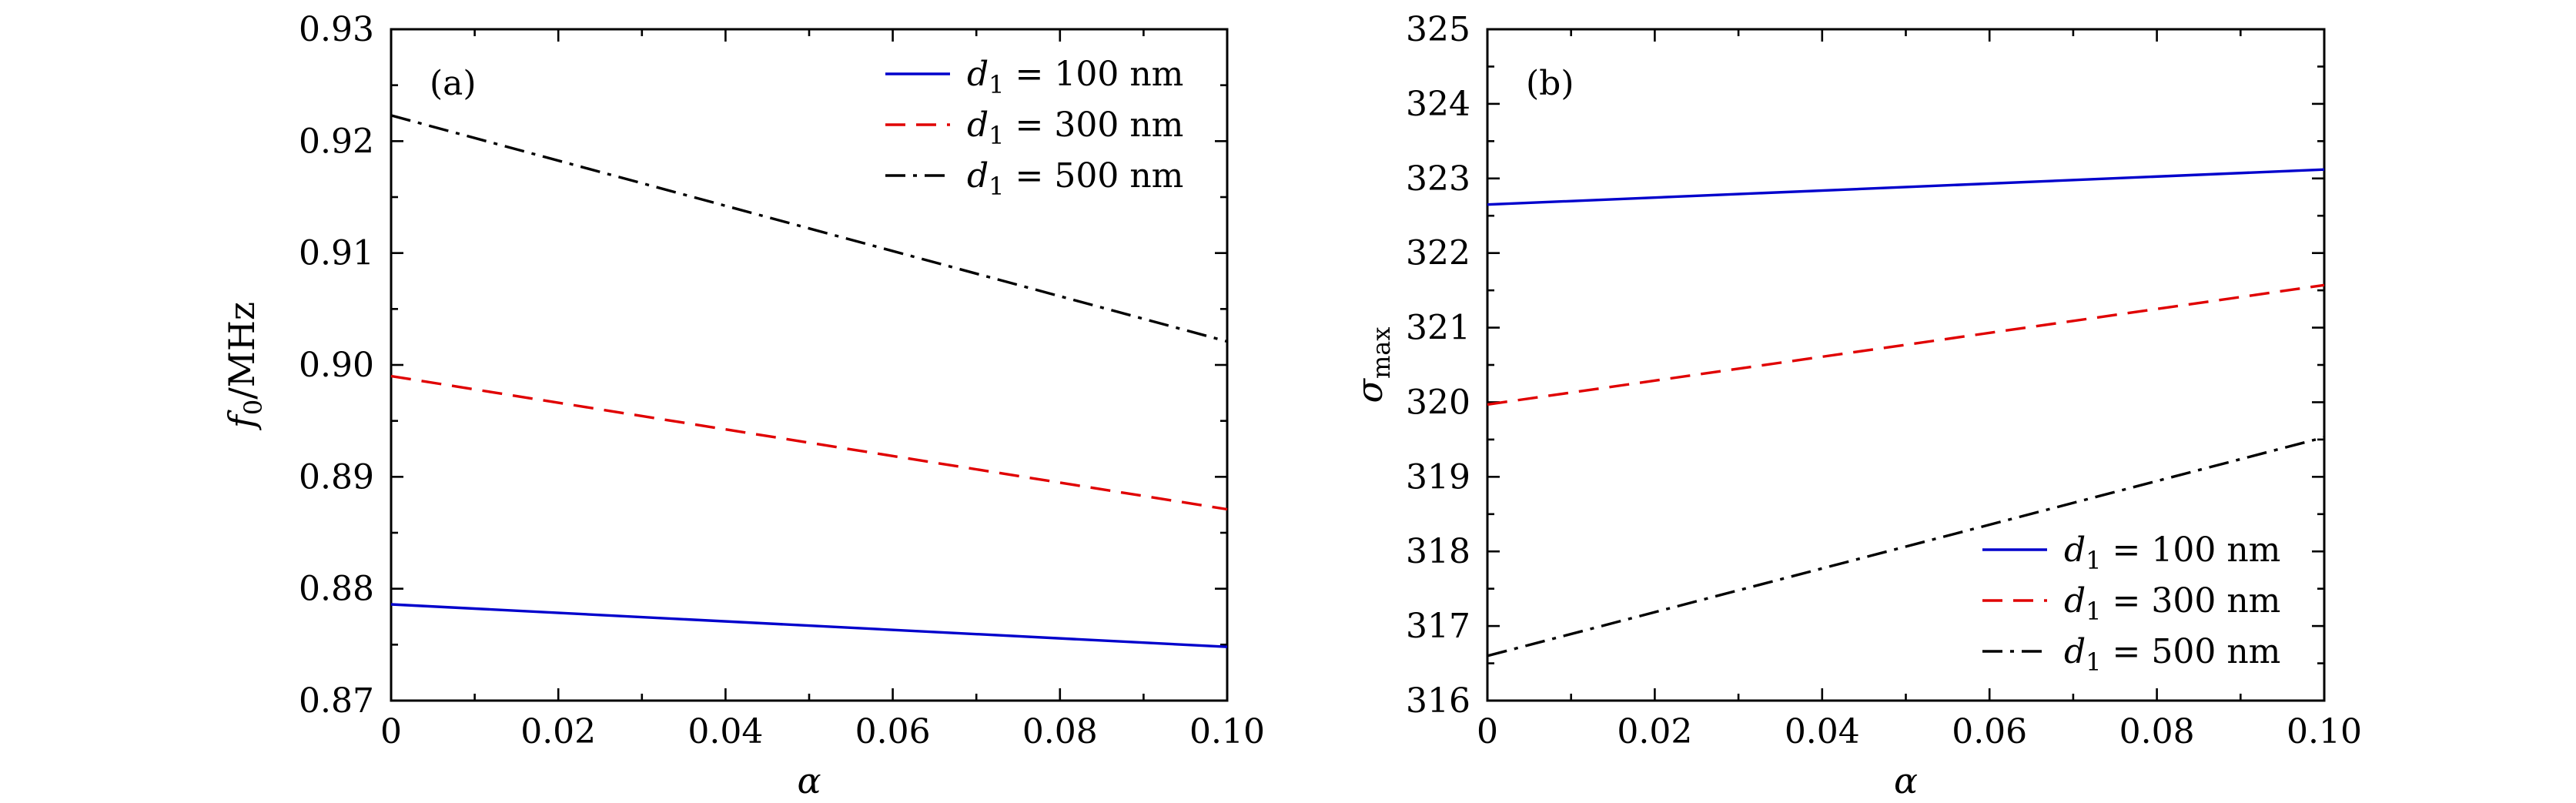 This screenshot has width=2576, height=803. What do you see at coordinates (1550, 83) in the screenshot?
I see `panel-label: (b)` at bounding box center [1550, 83].